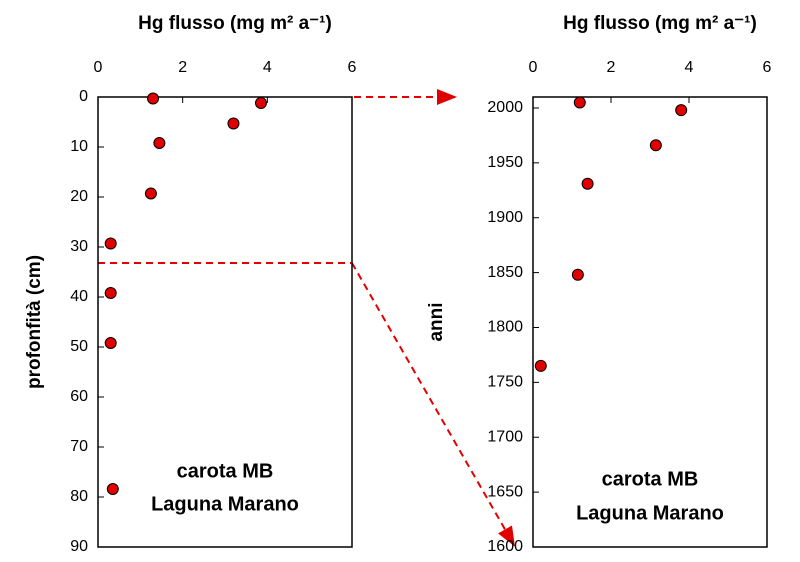 The width and height of the screenshot is (800, 562). I want to click on y-tick-label: 1650, so click(505, 491).